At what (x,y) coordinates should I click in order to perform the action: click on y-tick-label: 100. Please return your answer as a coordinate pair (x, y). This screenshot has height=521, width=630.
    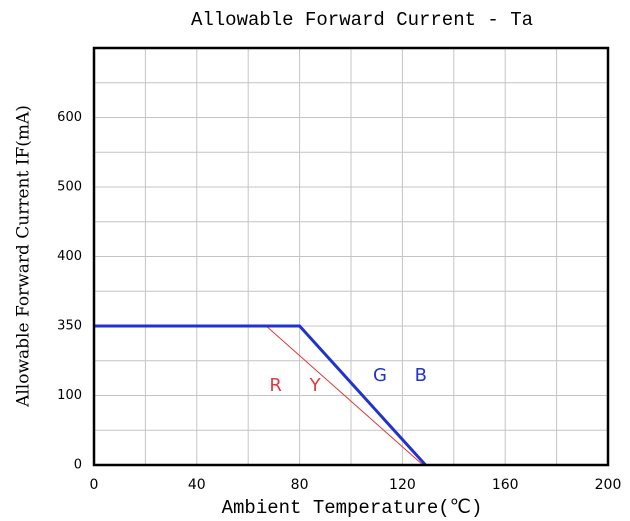
    Looking at the image, I should click on (69, 395).